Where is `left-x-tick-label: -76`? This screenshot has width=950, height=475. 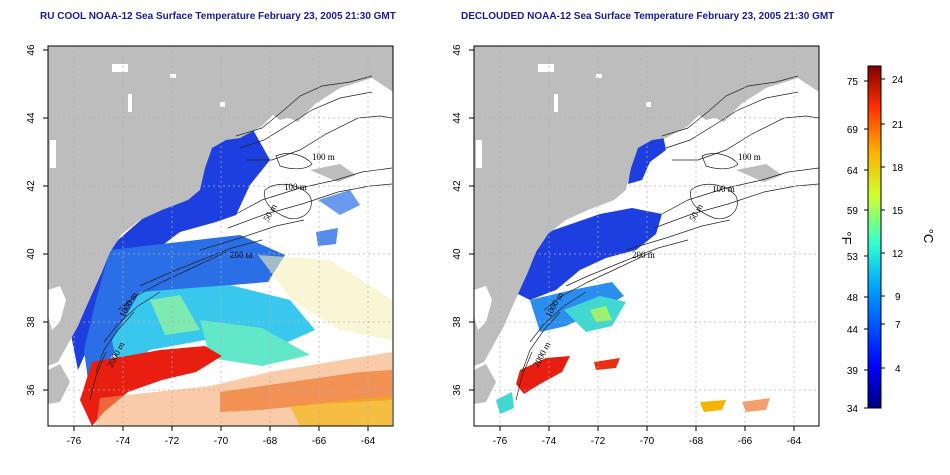 left-x-tick-label: -76 is located at coordinates (74, 441).